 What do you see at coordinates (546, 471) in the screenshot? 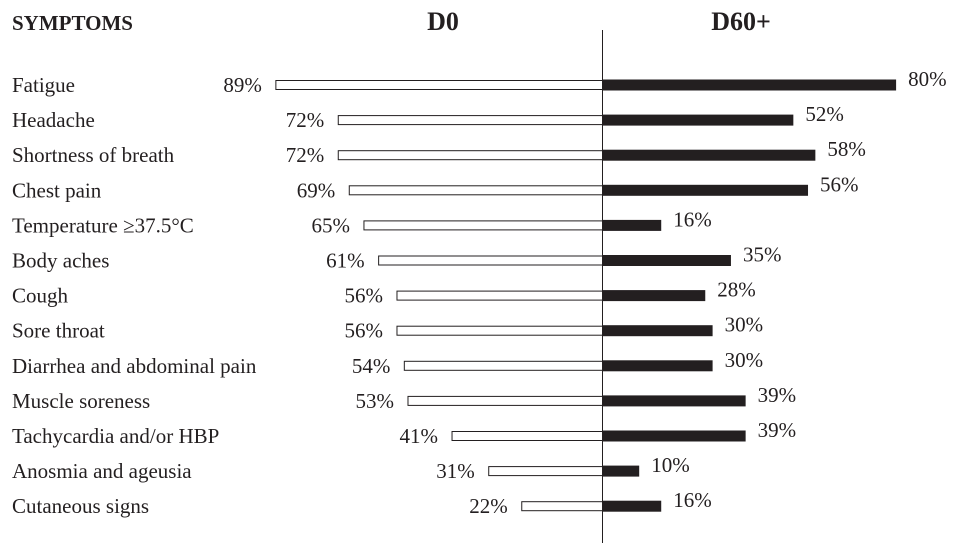
I see `d0-bar-anosmia-and-ageusia` at bounding box center [546, 471].